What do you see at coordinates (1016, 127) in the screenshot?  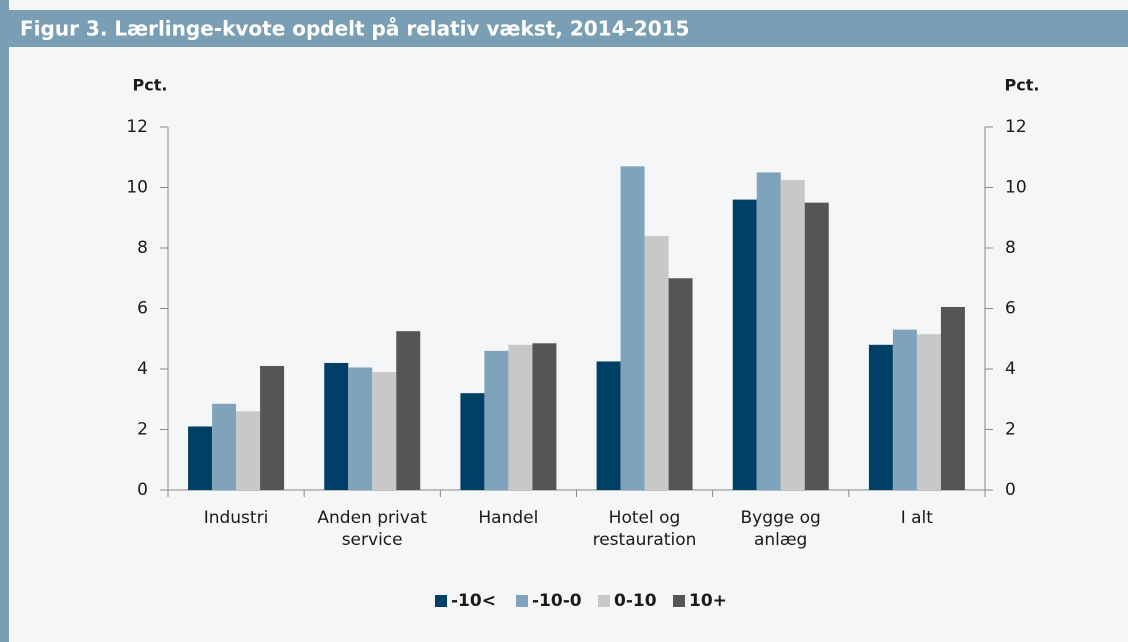 I see `y2-tick-label: 12` at bounding box center [1016, 127].